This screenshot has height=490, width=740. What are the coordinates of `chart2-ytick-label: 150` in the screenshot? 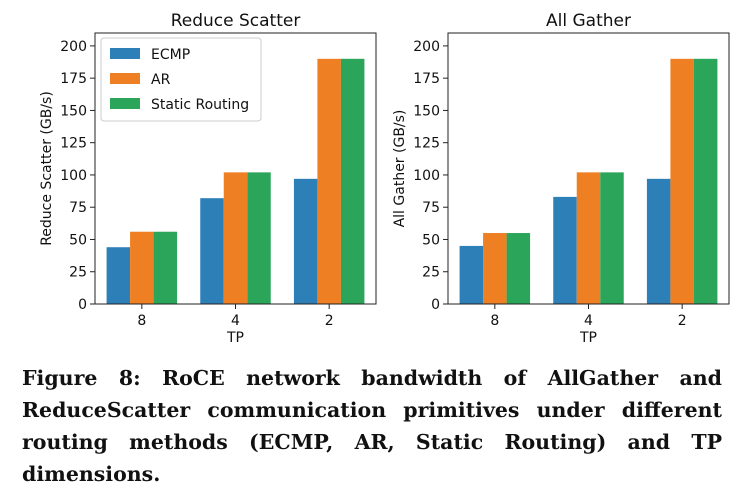 It's located at (426, 111).